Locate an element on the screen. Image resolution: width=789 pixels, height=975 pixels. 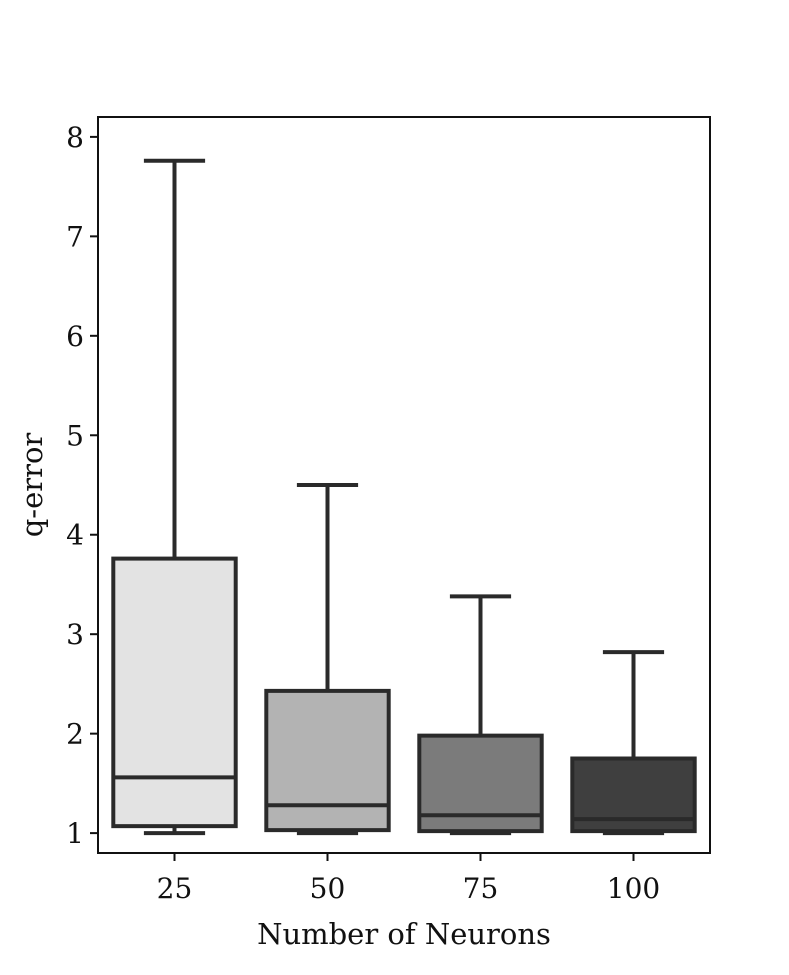
y-axis-ticks: 1 2 3 4 5 6 7 8 is located at coordinates (82, 485).